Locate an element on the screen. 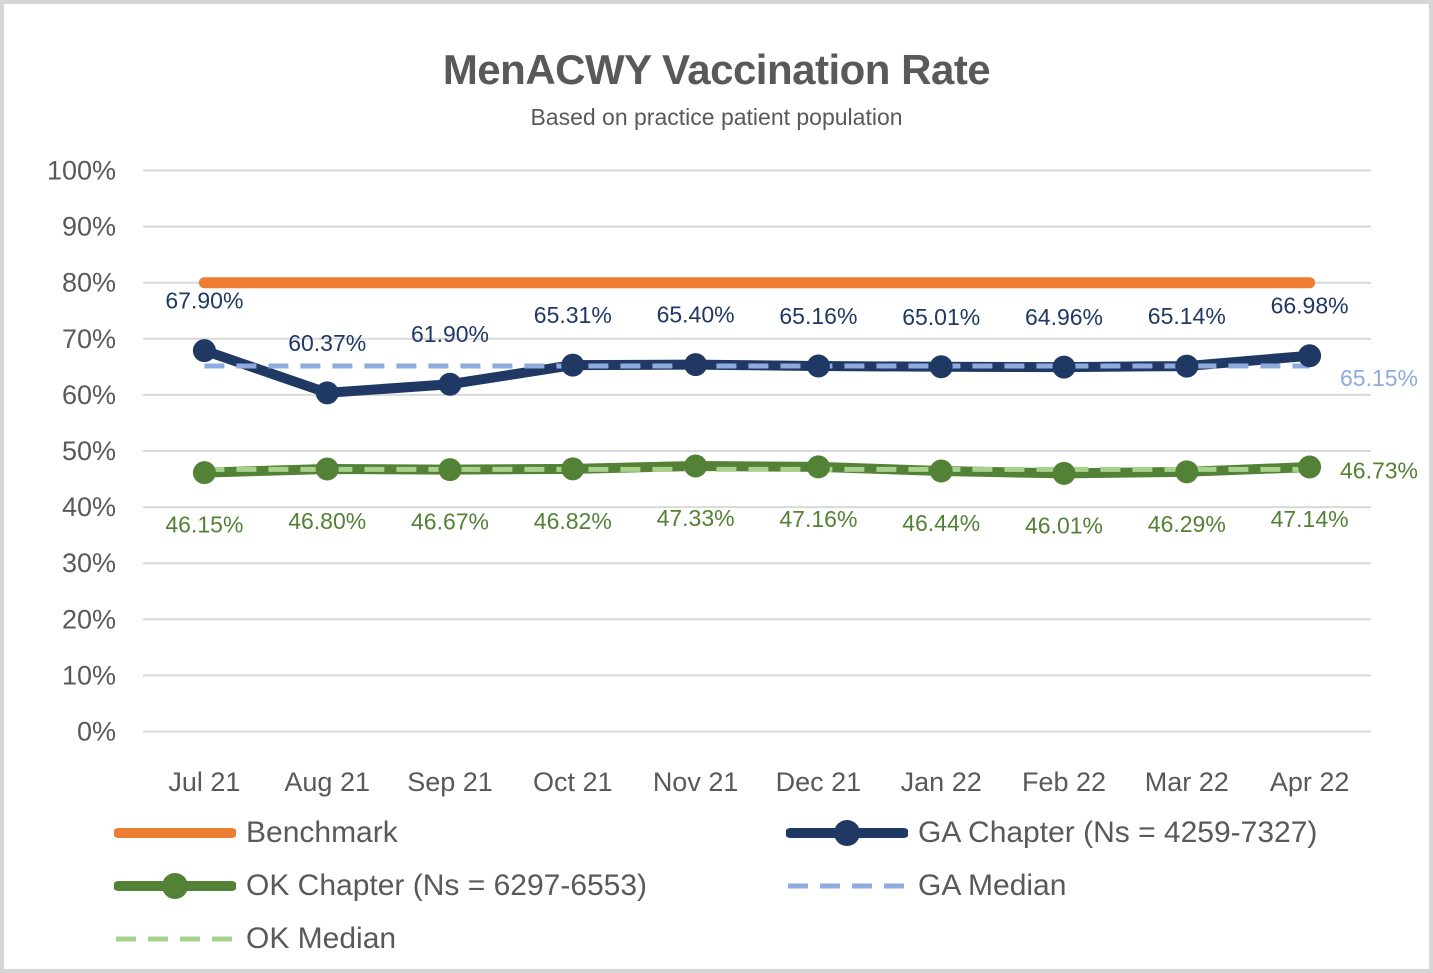 The width and height of the screenshot is (1433, 973). y-tick-label: 0% is located at coordinates (96, 732).